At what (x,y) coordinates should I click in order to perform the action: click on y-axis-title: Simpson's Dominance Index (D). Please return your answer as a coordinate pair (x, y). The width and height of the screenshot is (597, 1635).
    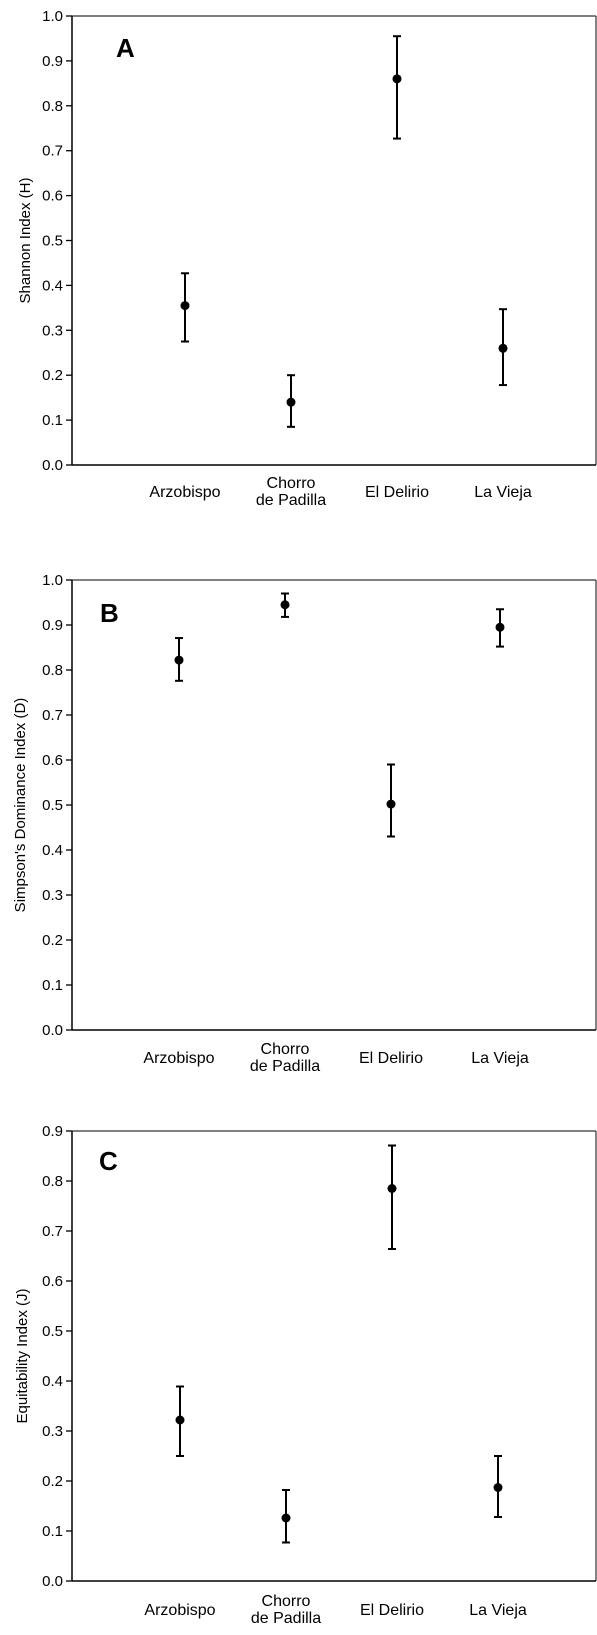
    Looking at the image, I should click on (20, 805).